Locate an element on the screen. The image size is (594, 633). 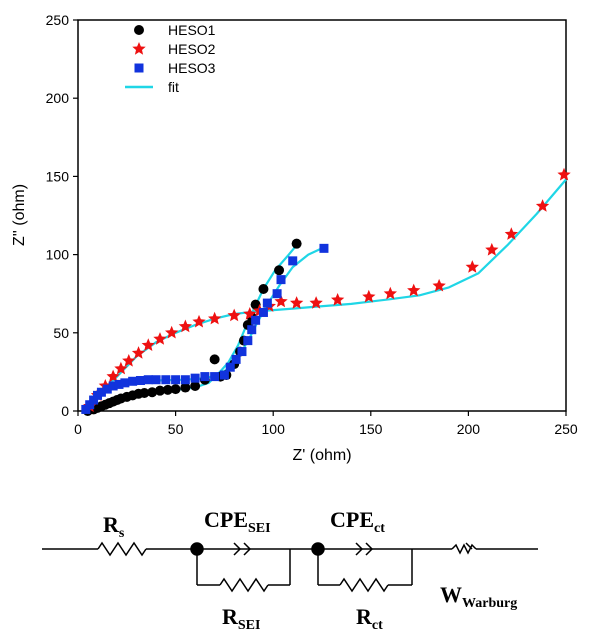
y-axis: 0 50 100 150 200 250 is located at coordinates (62, 215).